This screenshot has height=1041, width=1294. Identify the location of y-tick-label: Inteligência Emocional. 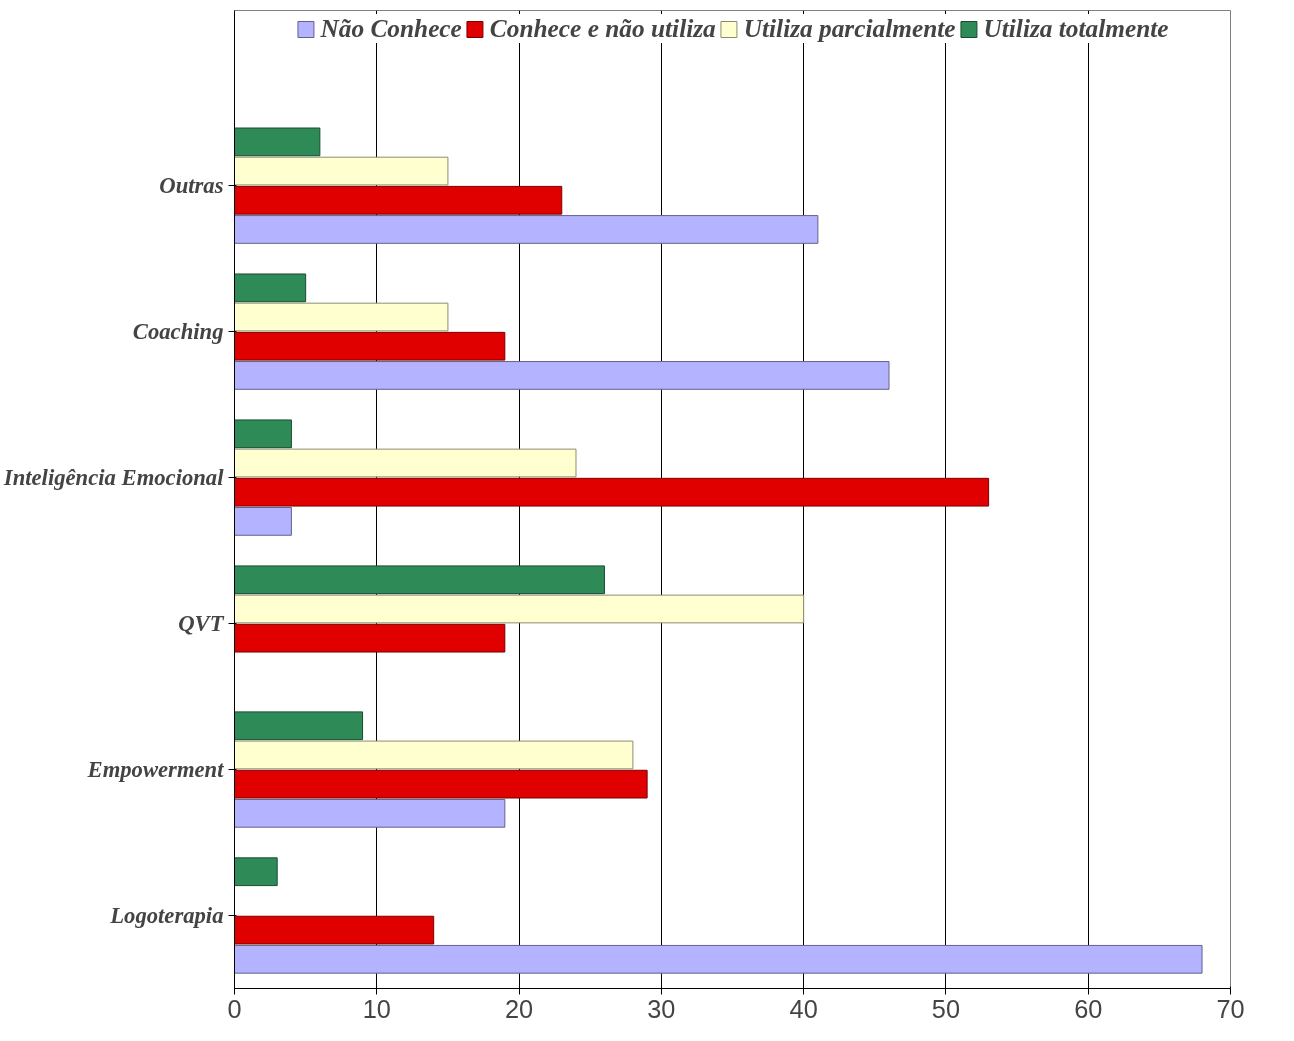
(113, 478).